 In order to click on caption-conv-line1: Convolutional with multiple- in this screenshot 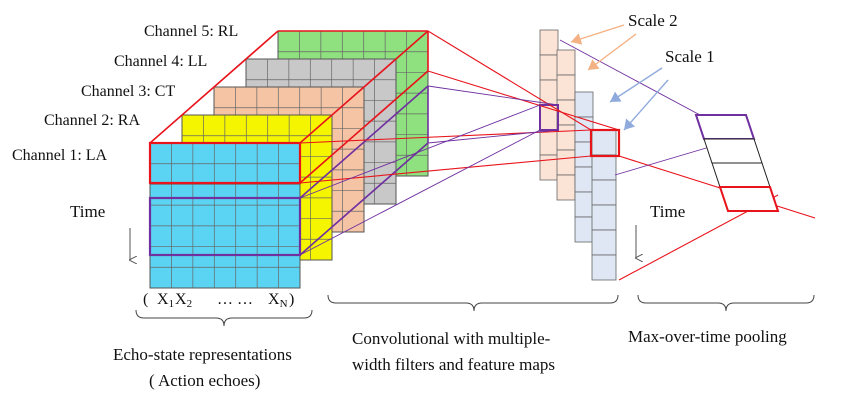, I will do `click(451, 338)`.